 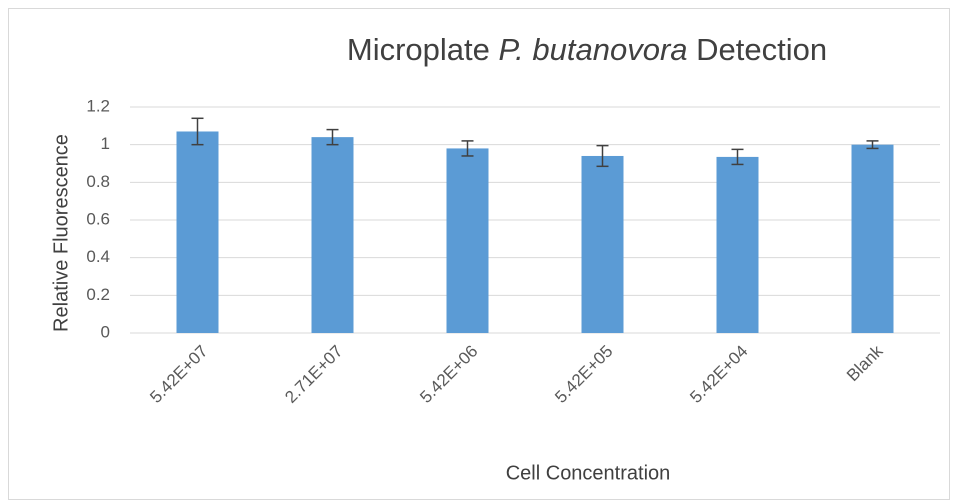 I want to click on y-tick-label: 0.4, so click(x=98, y=256).